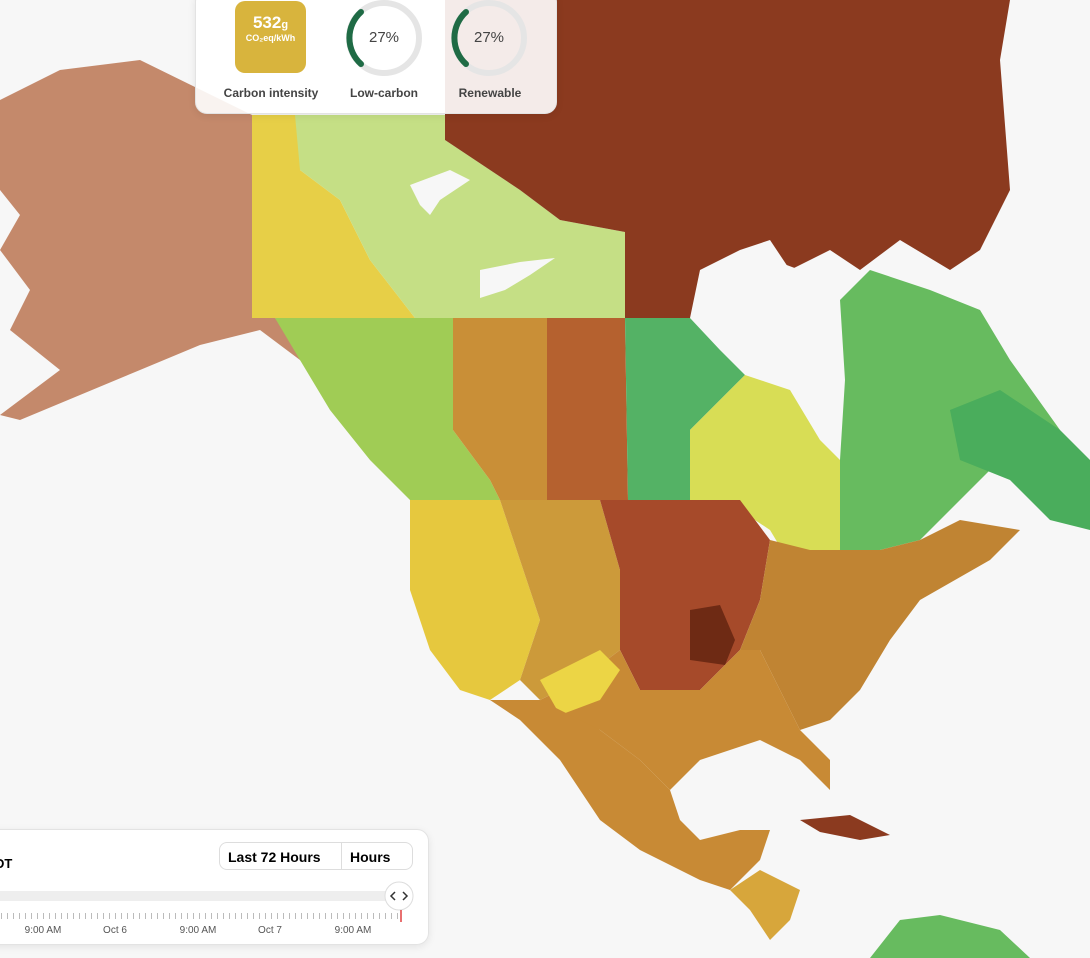  What do you see at coordinates (685, 409) in the screenshot?
I see `region-manitoba` at bounding box center [685, 409].